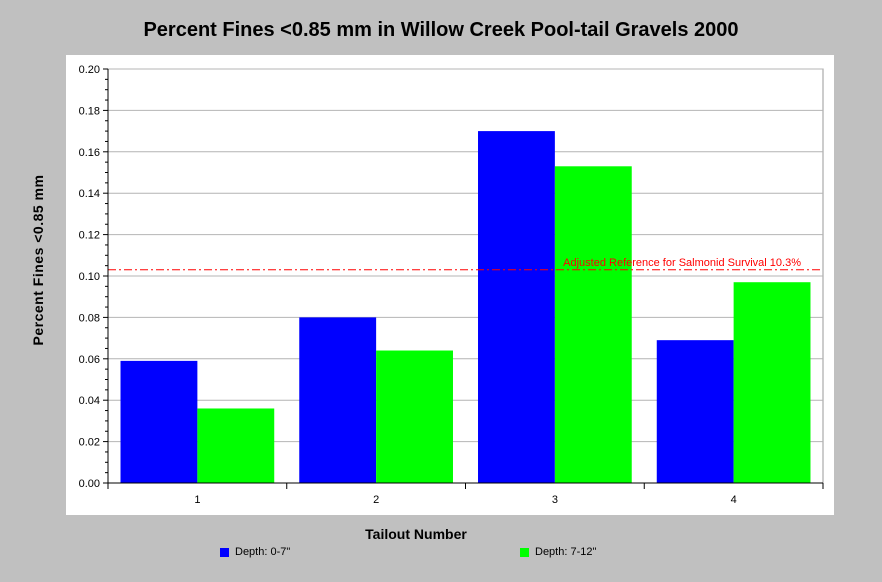 This screenshot has height=582, width=882. I want to click on x-axis-label: Tailout Number, so click(416, 534).